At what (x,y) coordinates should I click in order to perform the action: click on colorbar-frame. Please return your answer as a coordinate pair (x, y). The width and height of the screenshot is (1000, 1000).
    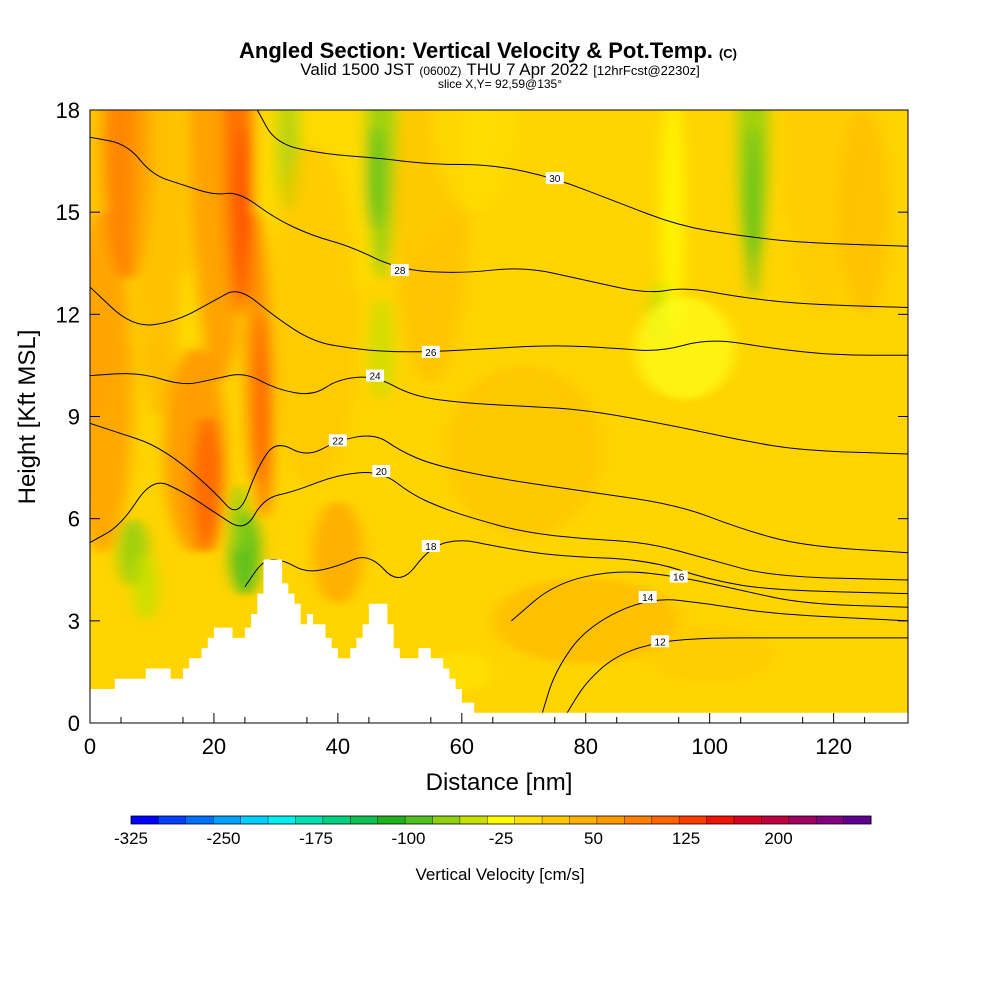
    Looking at the image, I should click on (501, 820).